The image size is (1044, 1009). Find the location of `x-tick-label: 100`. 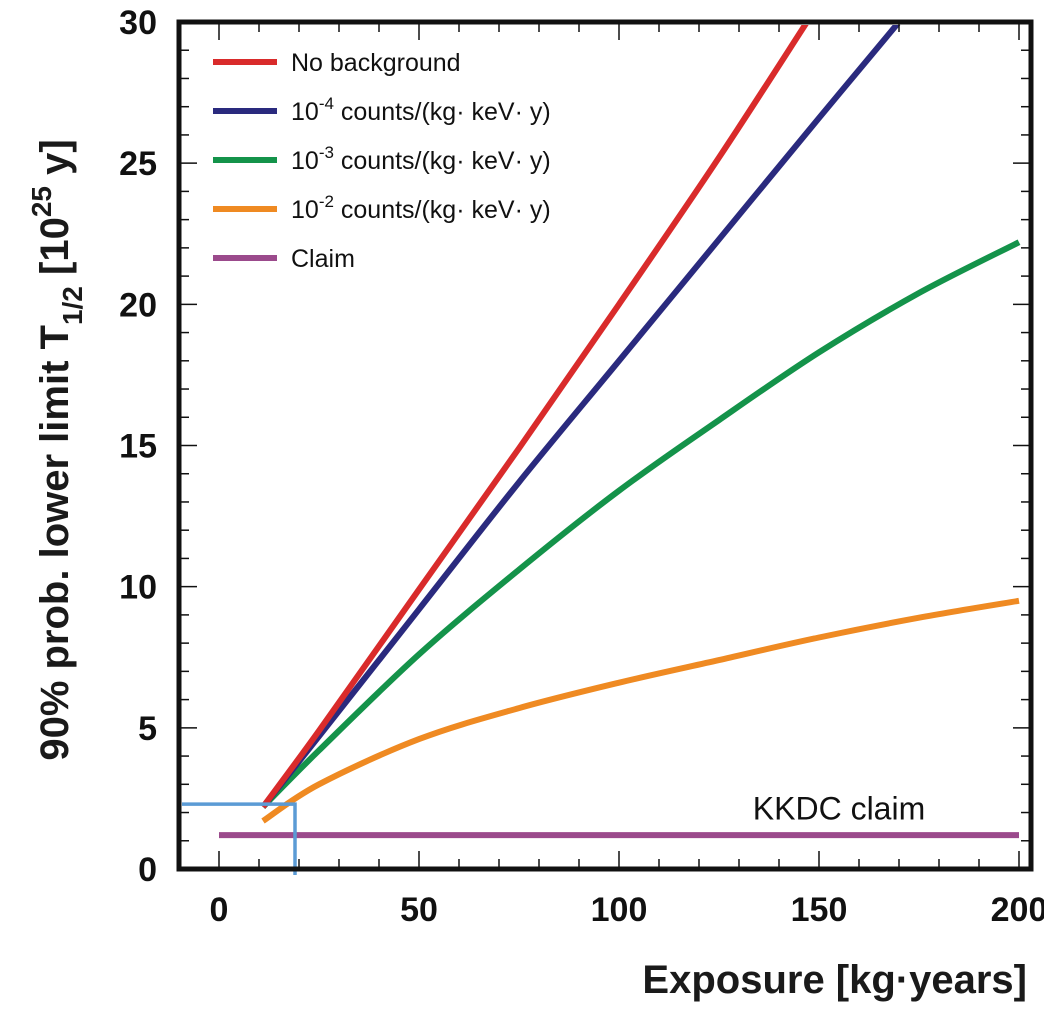

x-tick-label: 100 is located at coordinates (619, 910).